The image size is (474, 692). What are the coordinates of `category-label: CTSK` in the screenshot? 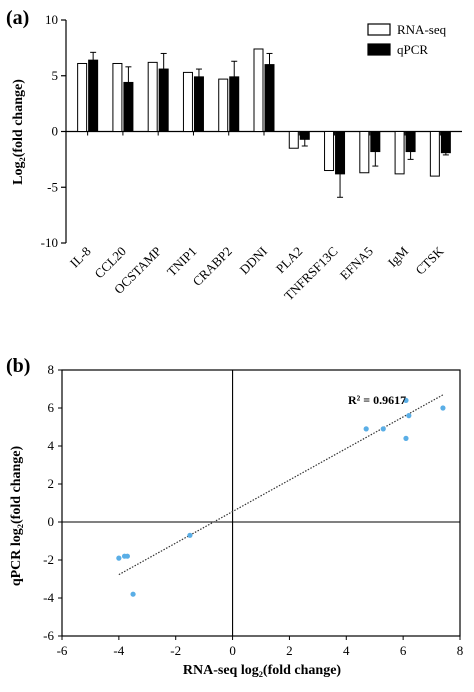 It's located at (429, 260).